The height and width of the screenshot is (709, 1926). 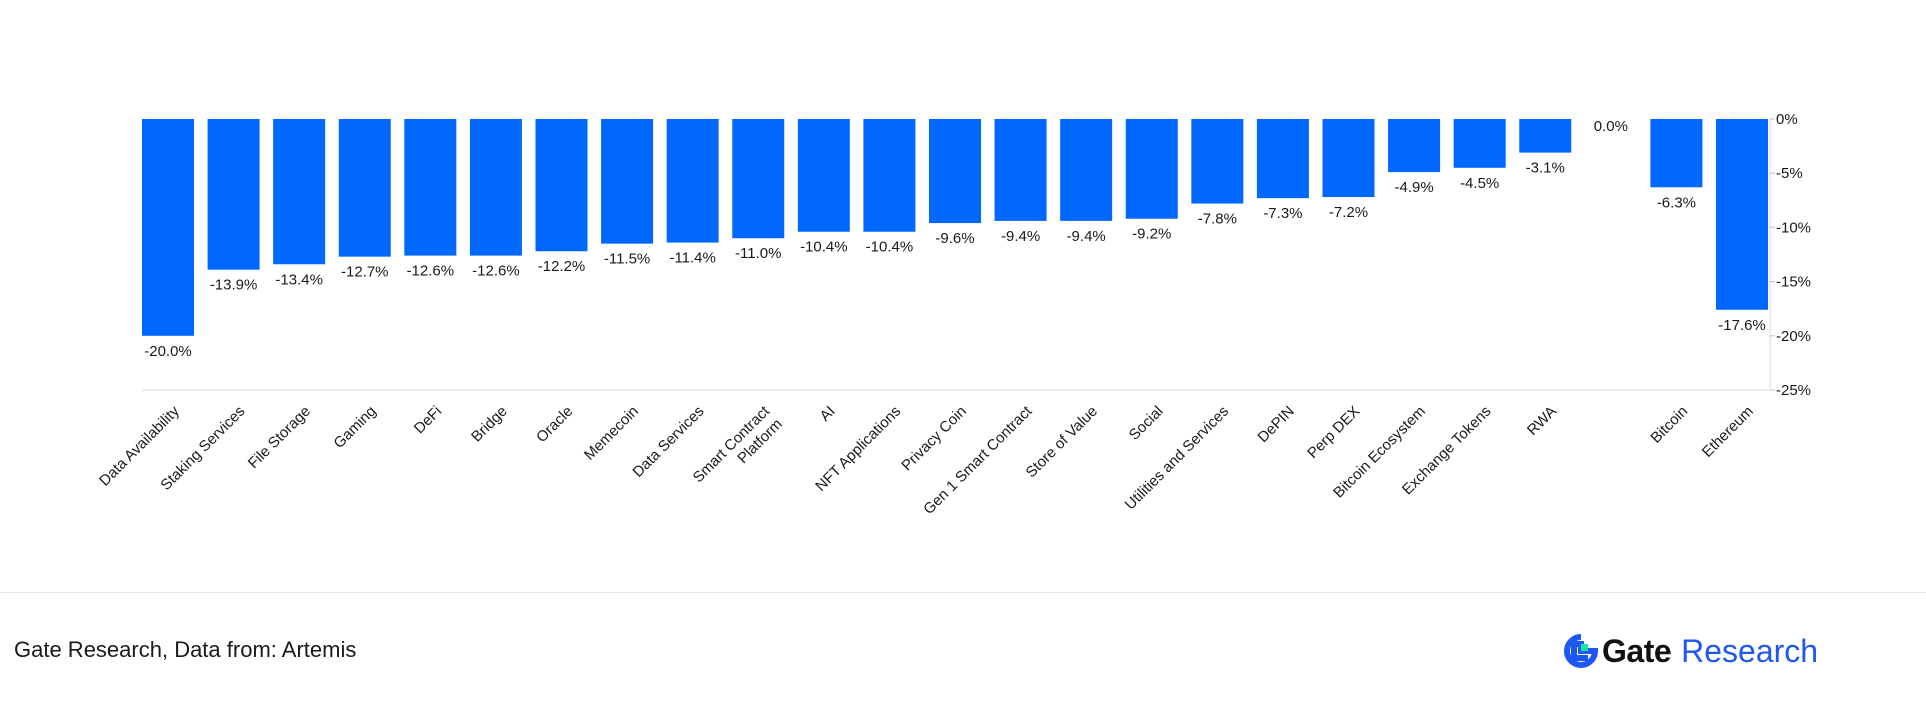 I want to click on y-tick-label: -10%, so click(x=1793, y=227).